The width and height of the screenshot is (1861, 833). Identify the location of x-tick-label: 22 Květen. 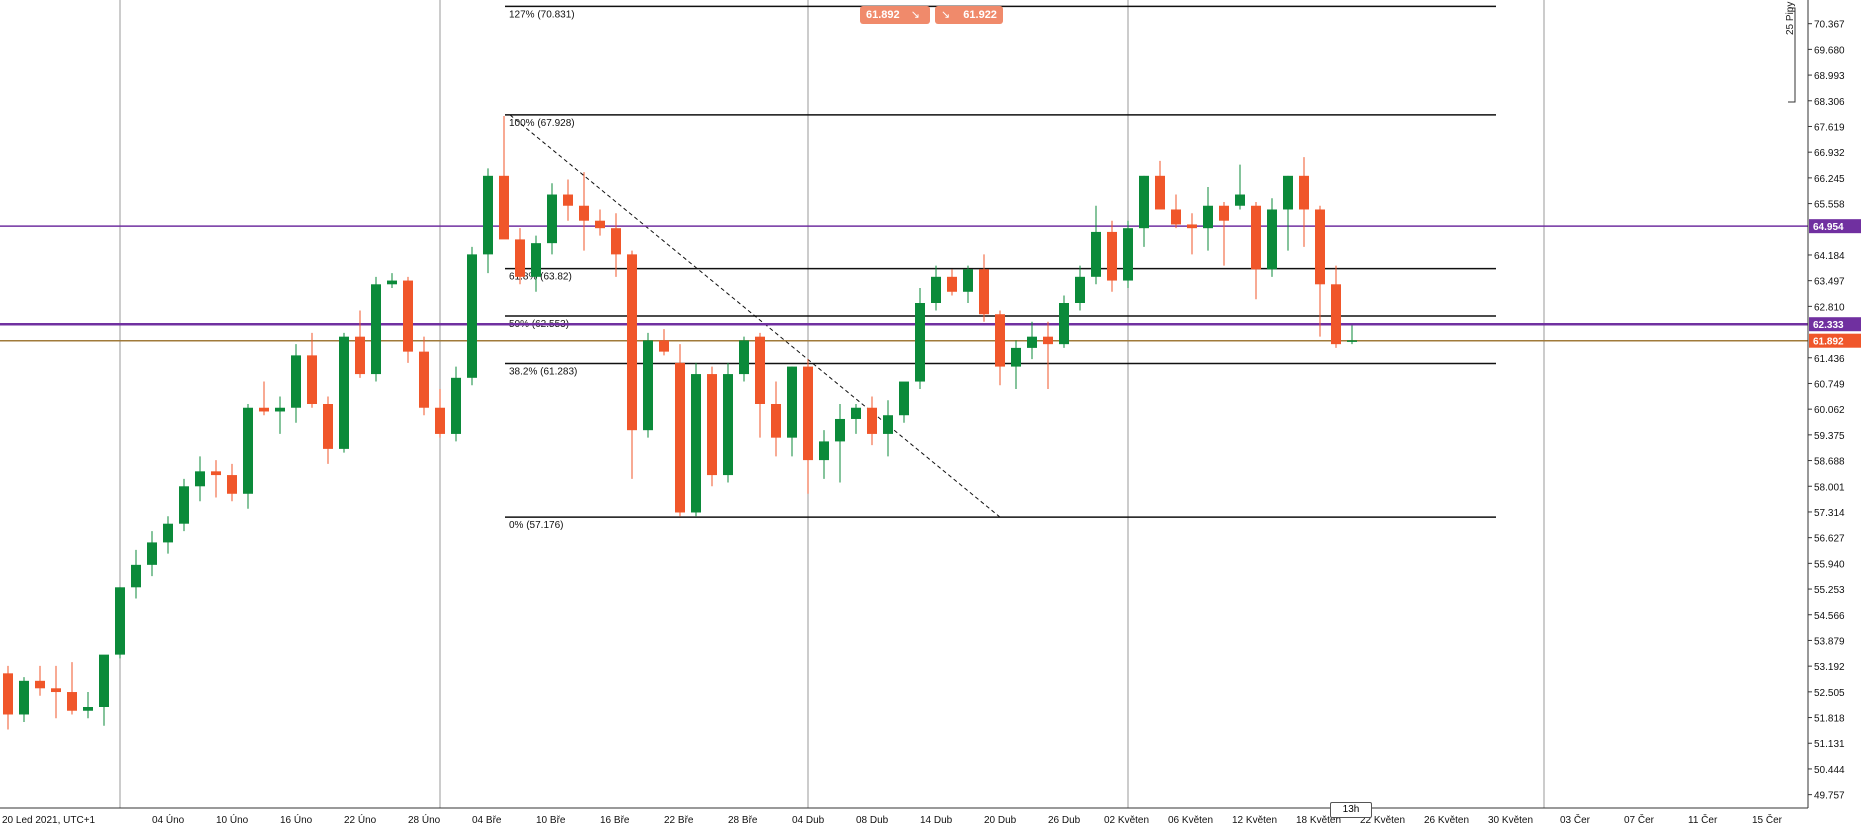
(1382, 820).